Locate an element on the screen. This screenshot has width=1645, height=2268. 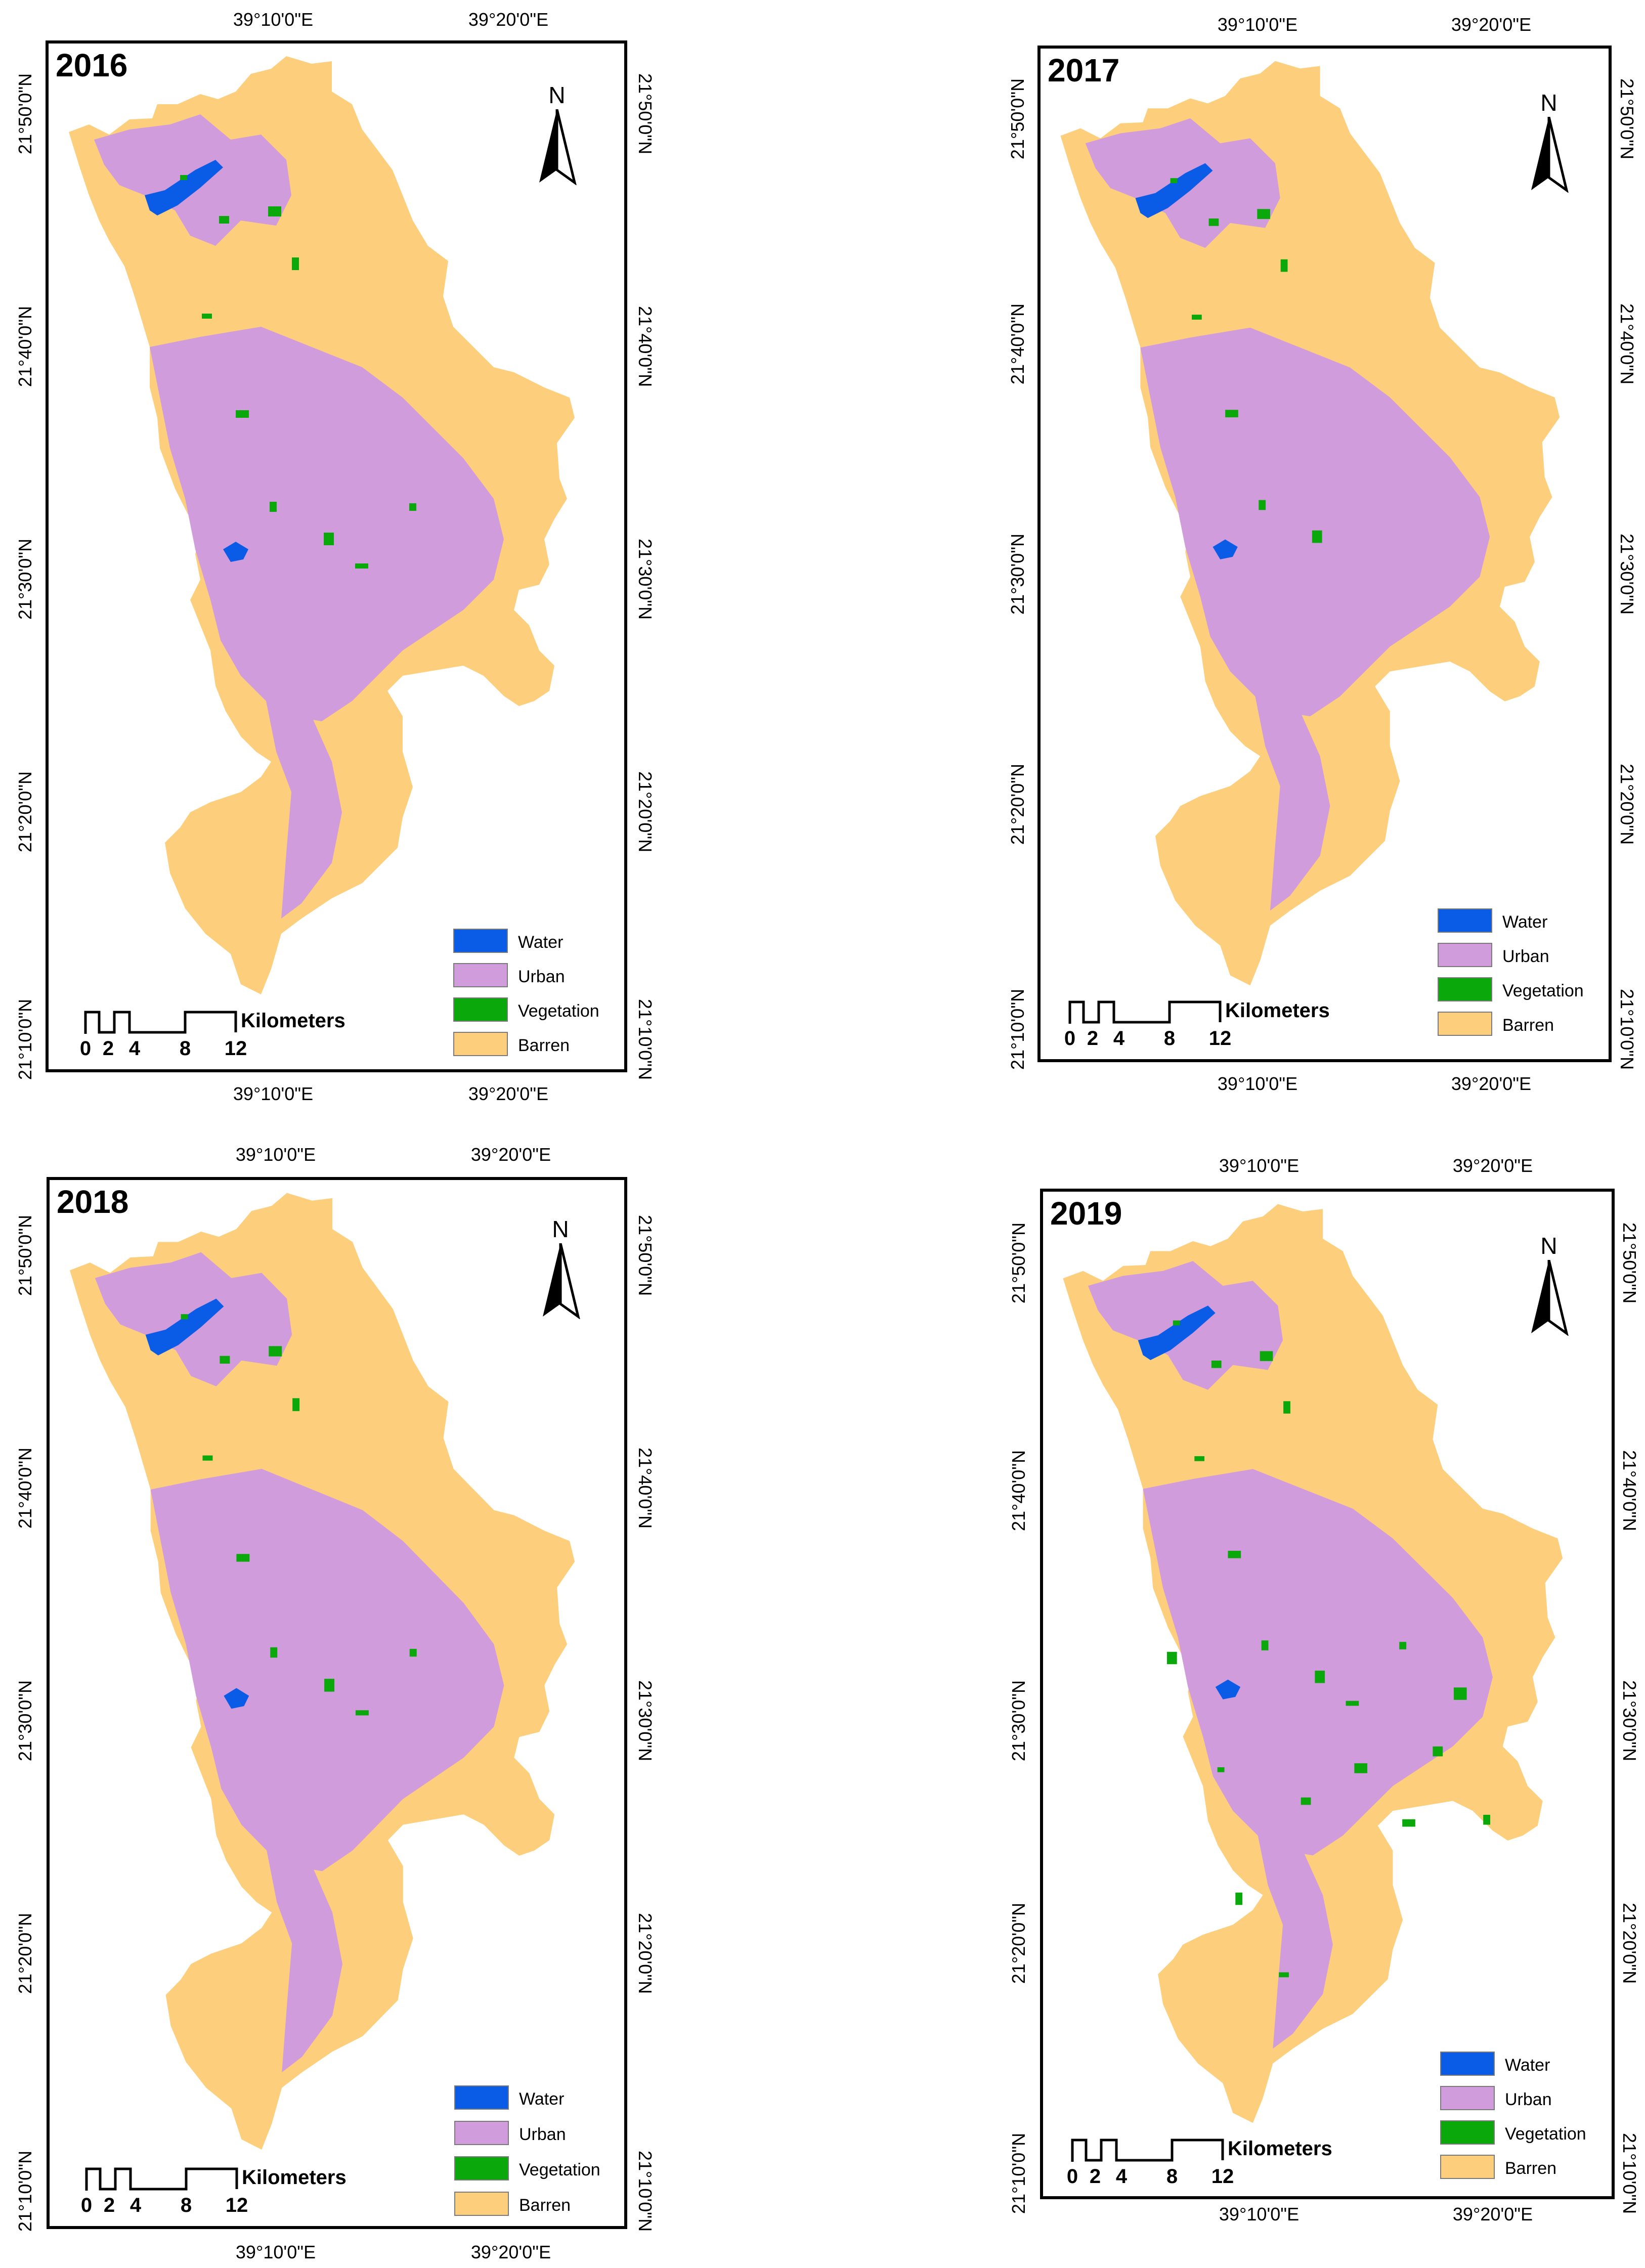
map-legend: Water Urban Vegetation Barren is located at coordinates (1521, 2122).